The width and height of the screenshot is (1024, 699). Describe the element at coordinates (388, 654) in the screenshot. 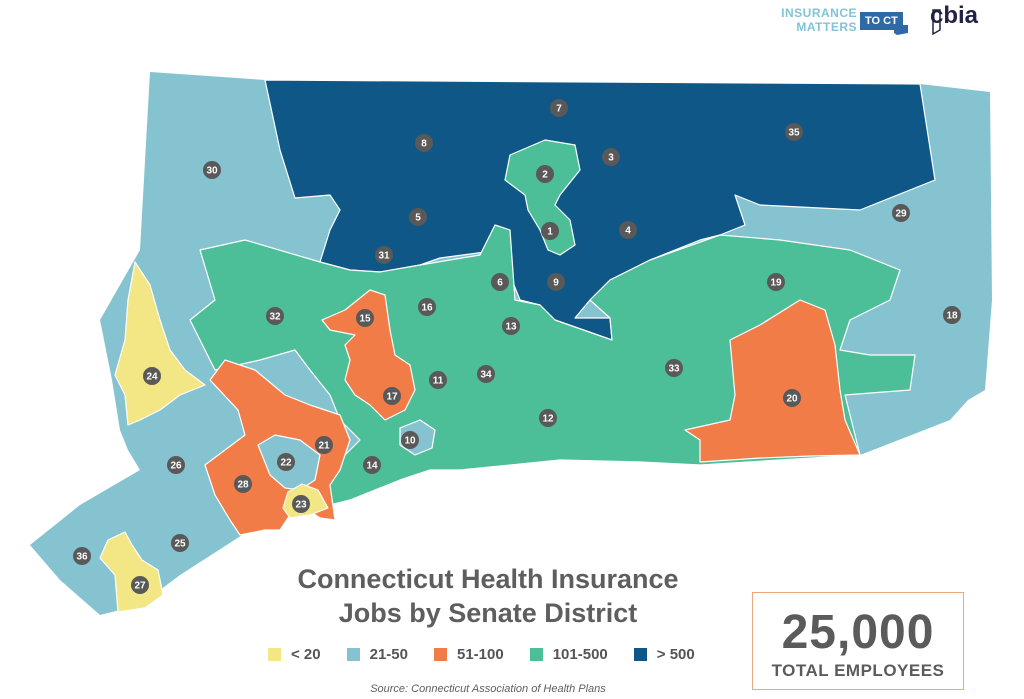

I see `legend-label: 21-50` at that location.